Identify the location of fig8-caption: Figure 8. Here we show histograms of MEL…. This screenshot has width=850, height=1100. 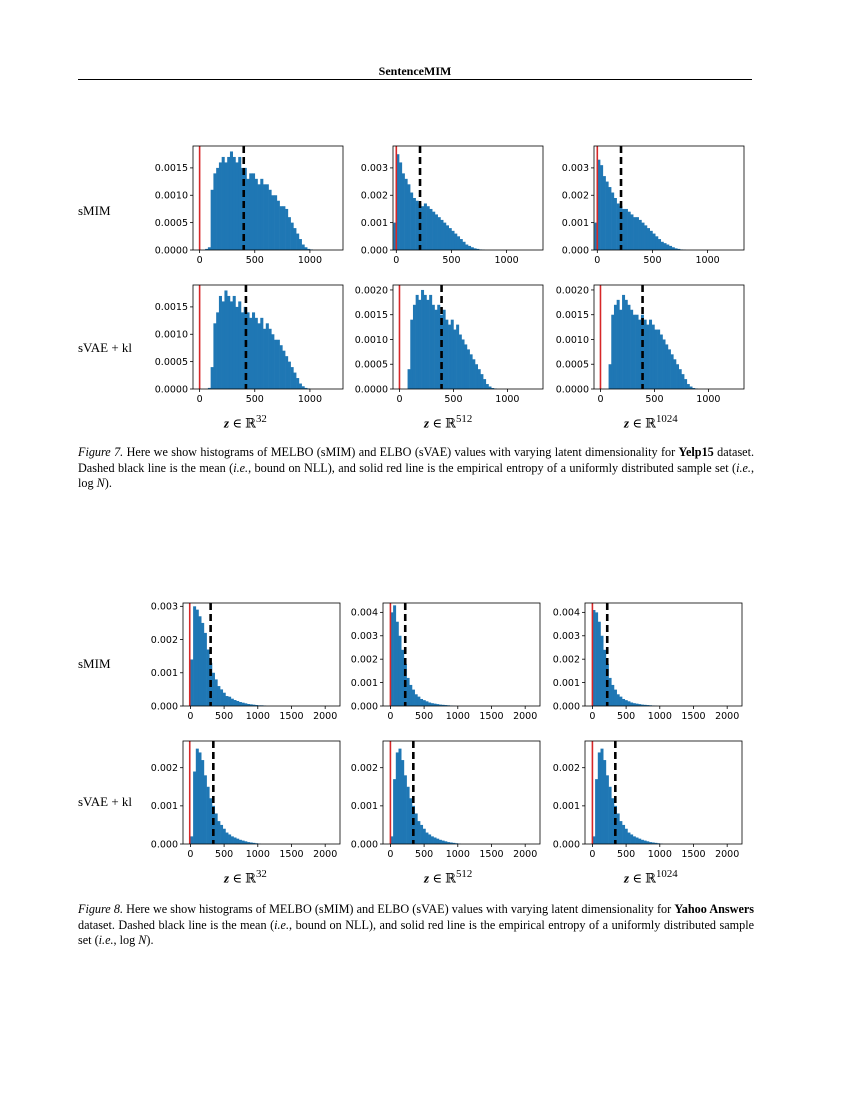
(416, 924).